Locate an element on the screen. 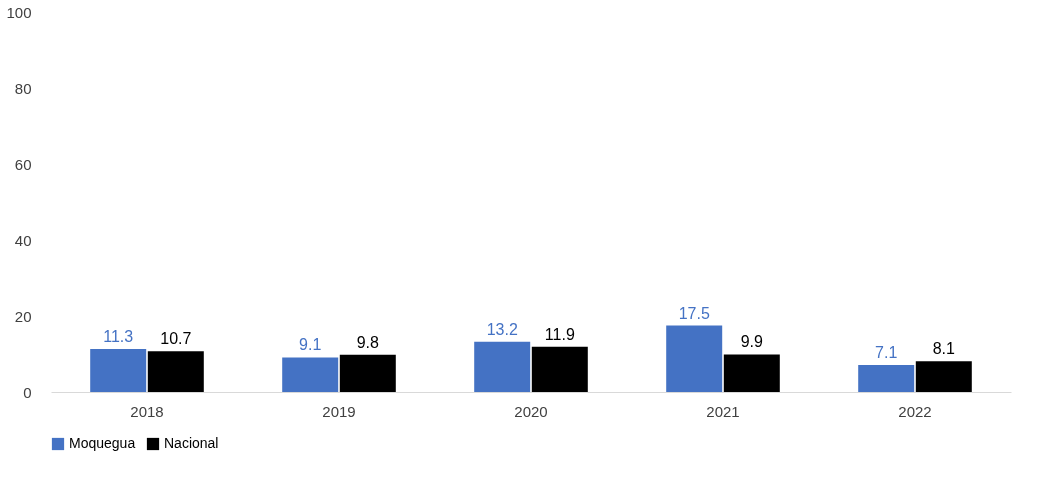  data-label: 8.1 is located at coordinates (944, 349).